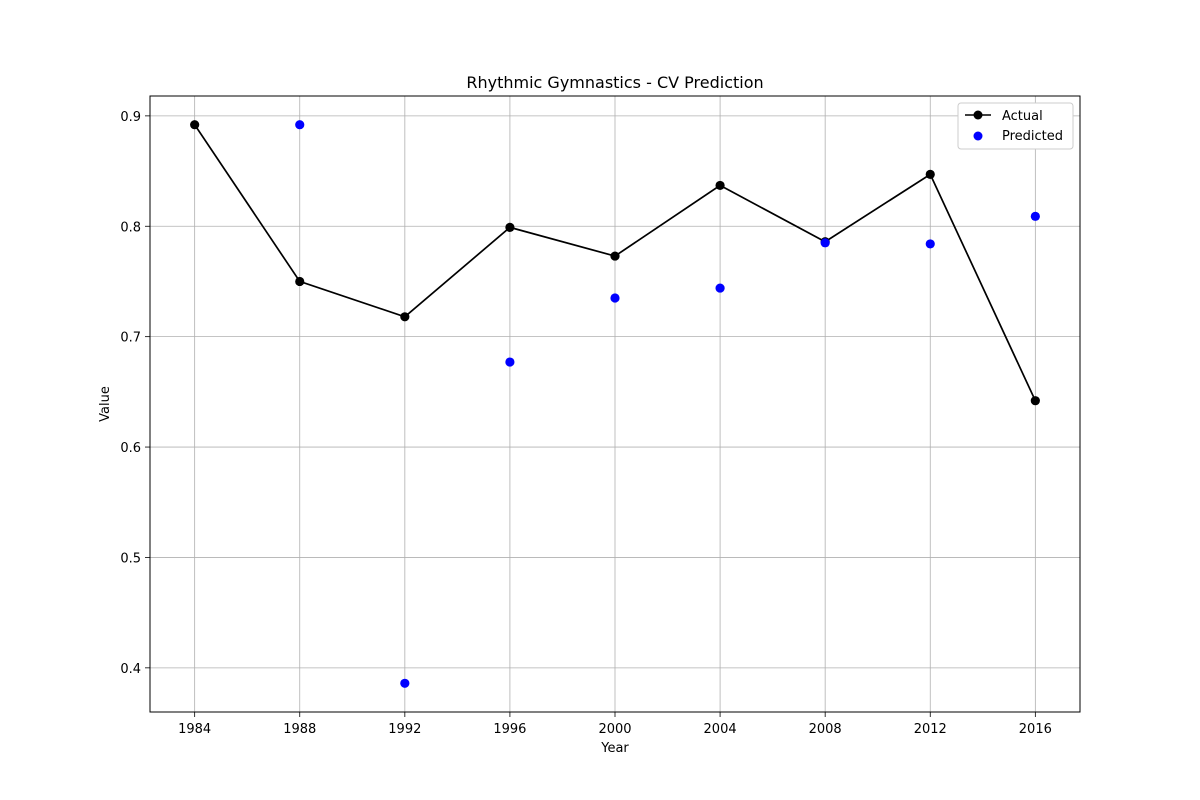 The height and width of the screenshot is (800, 1200). I want to click on x-tick-label: 1988, so click(299, 729).